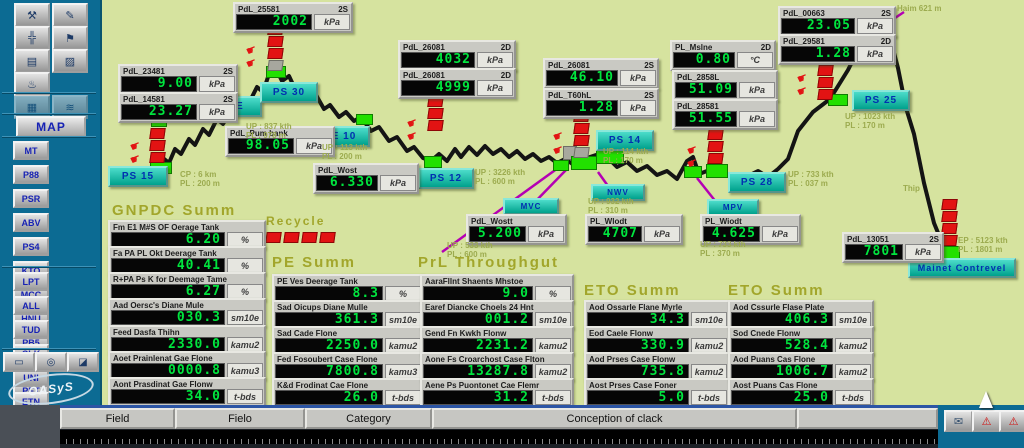  I want to click on station-ps-25: PS 25, so click(881, 100).